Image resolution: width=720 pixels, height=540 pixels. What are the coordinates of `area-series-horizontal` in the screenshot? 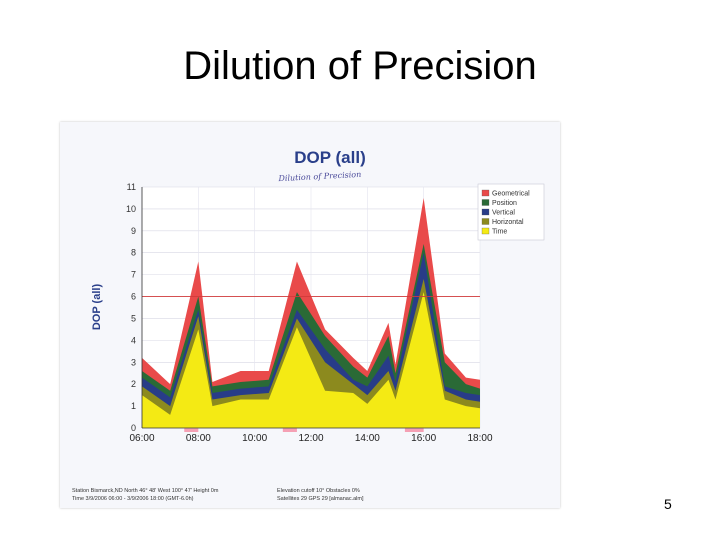 It's located at (311, 353).